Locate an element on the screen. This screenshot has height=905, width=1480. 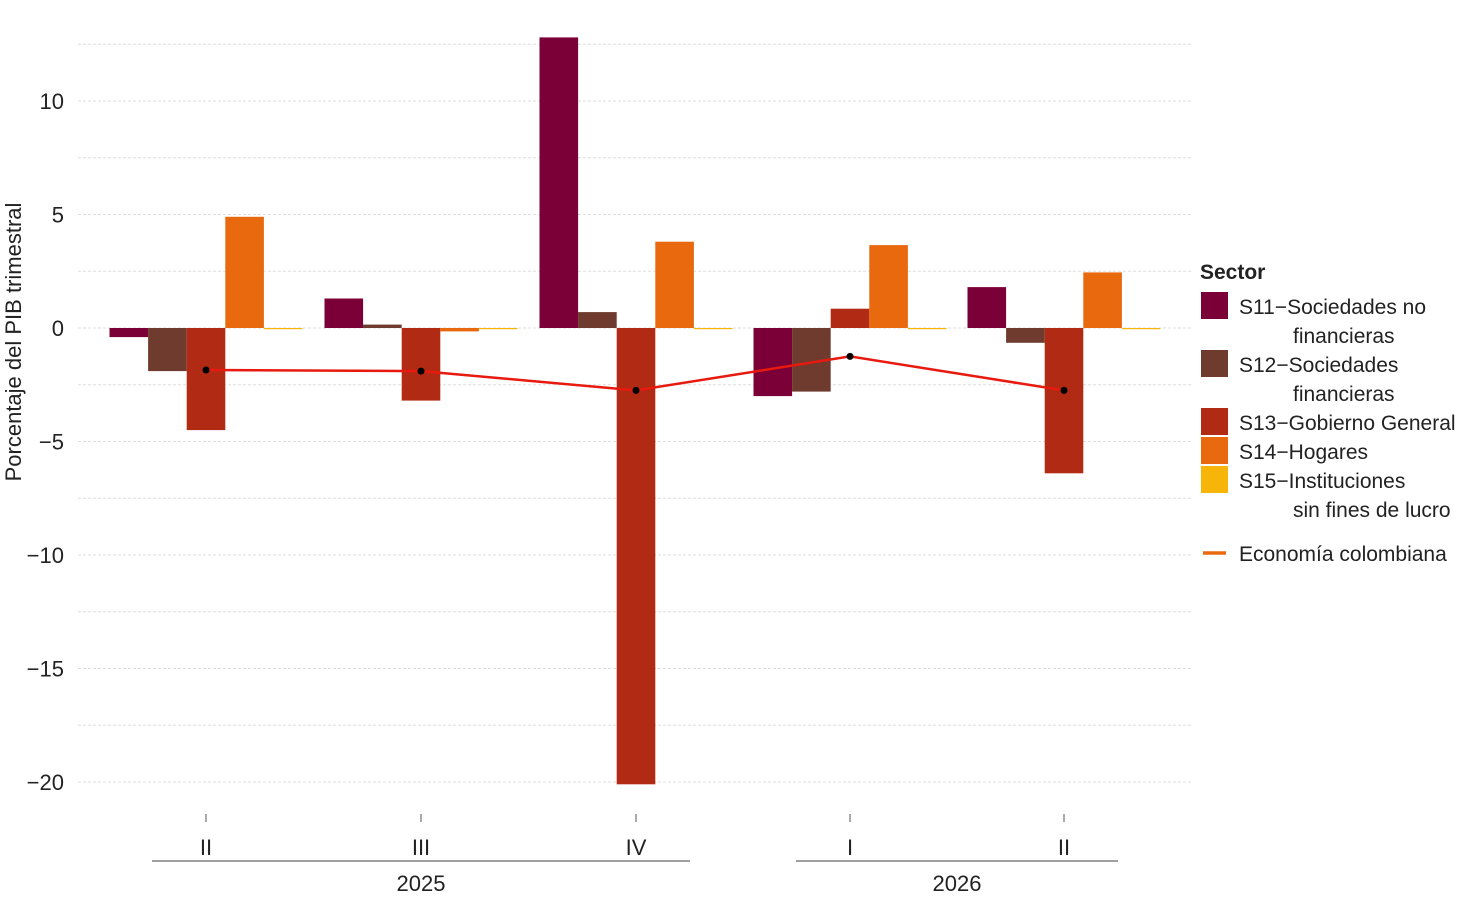
legend-label: S14−Hogares is located at coordinates (1303, 452).